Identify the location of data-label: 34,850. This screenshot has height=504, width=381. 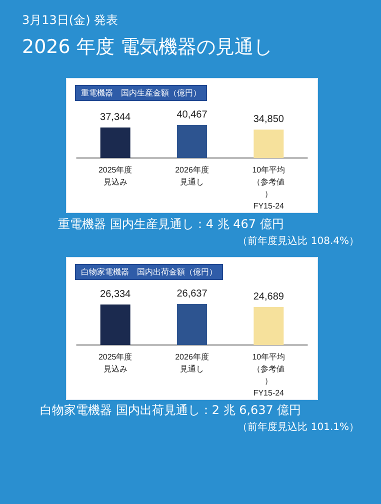
(268, 120).